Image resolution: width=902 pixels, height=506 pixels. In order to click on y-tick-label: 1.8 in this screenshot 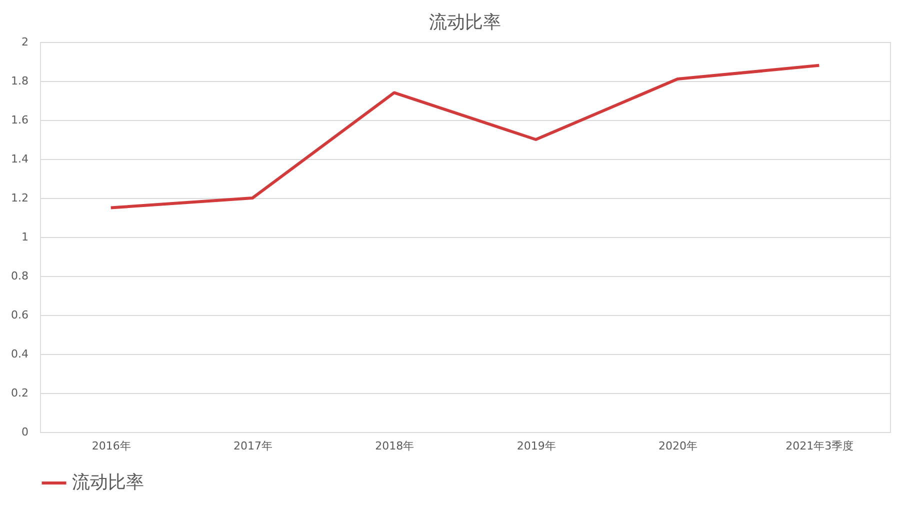, I will do `click(19, 81)`.